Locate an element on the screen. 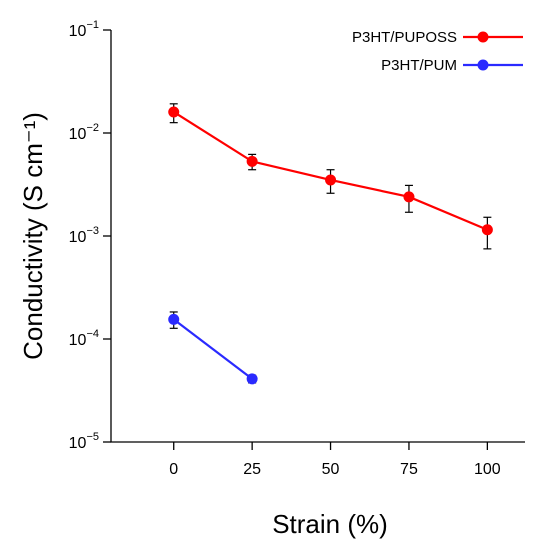 Image resolution: width=550 pixels, height=547 pixels. x-tick-label: 0 is located at coordinates (173, 469).